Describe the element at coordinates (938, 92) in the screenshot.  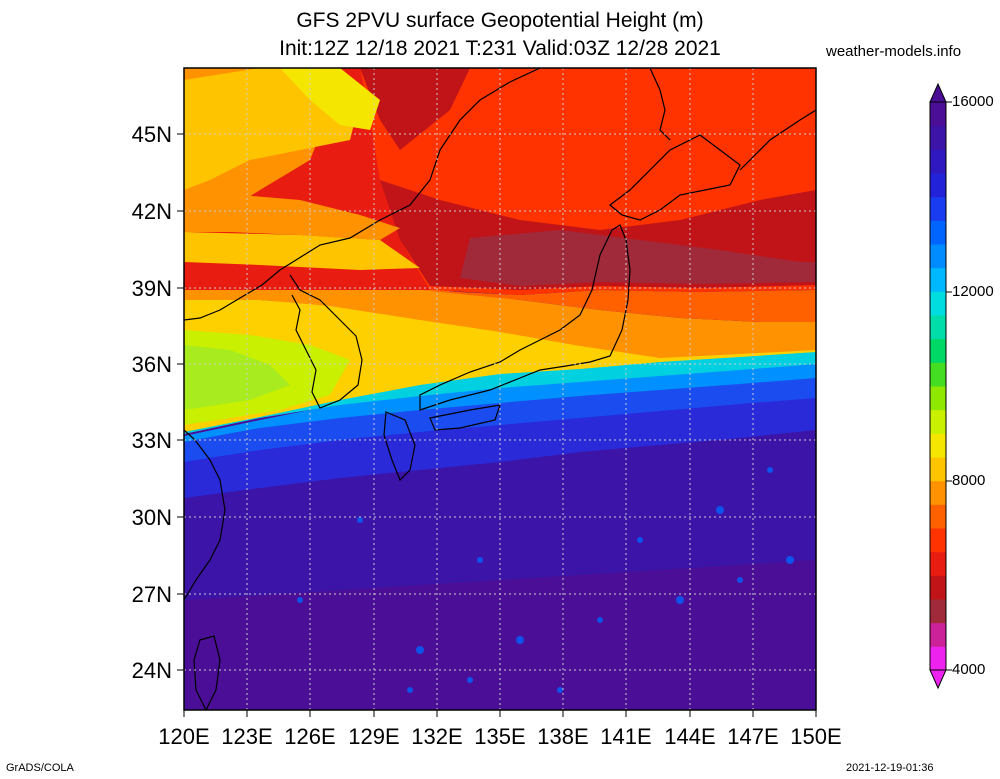
I see `colorbar-top-arrow` at that location.